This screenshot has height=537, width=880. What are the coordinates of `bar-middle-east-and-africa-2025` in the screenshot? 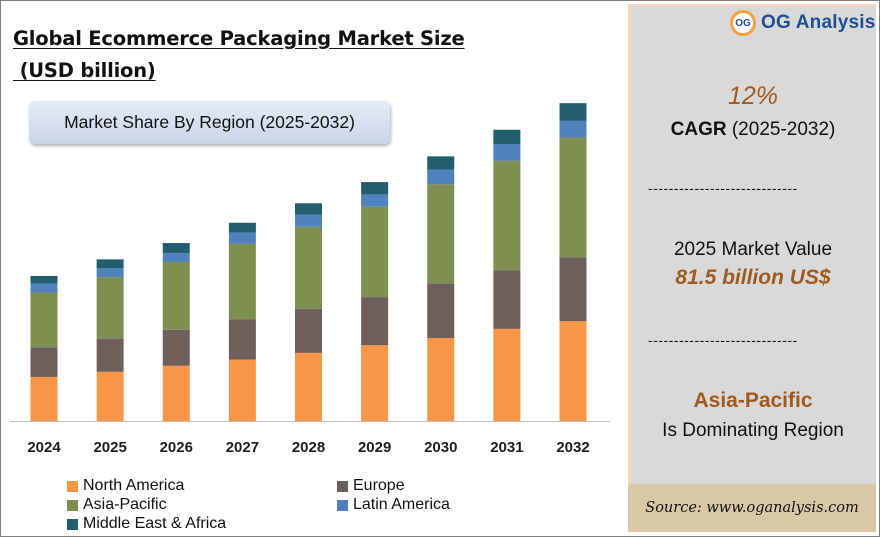 It's located at (110, 264).